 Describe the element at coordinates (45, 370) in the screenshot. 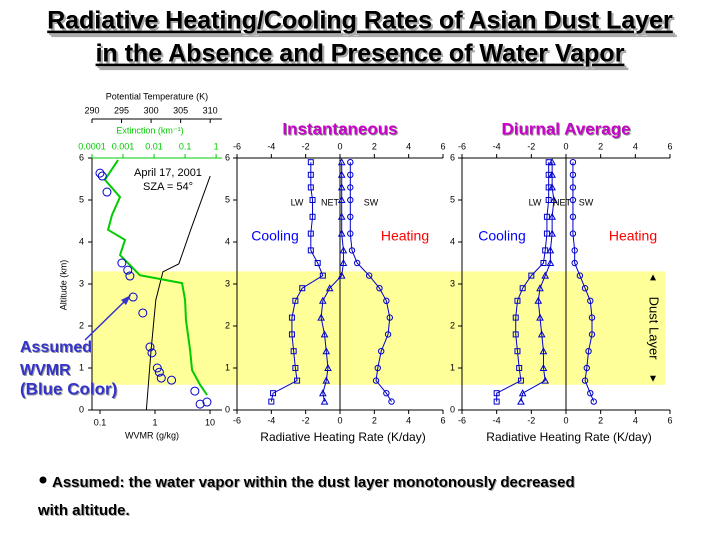

I see `callout: WVMR` at that location.